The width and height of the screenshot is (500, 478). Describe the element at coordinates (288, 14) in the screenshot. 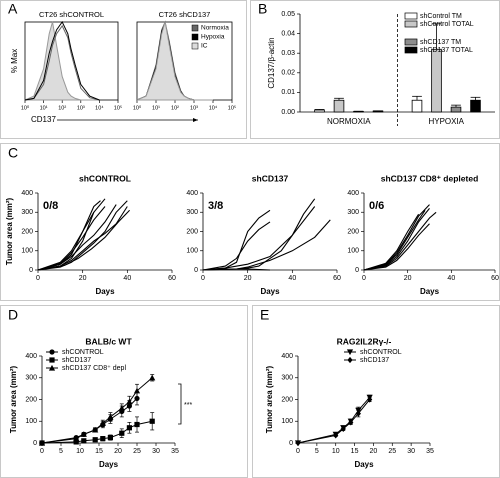

I see `y-tick-label: 0.05` at that location.